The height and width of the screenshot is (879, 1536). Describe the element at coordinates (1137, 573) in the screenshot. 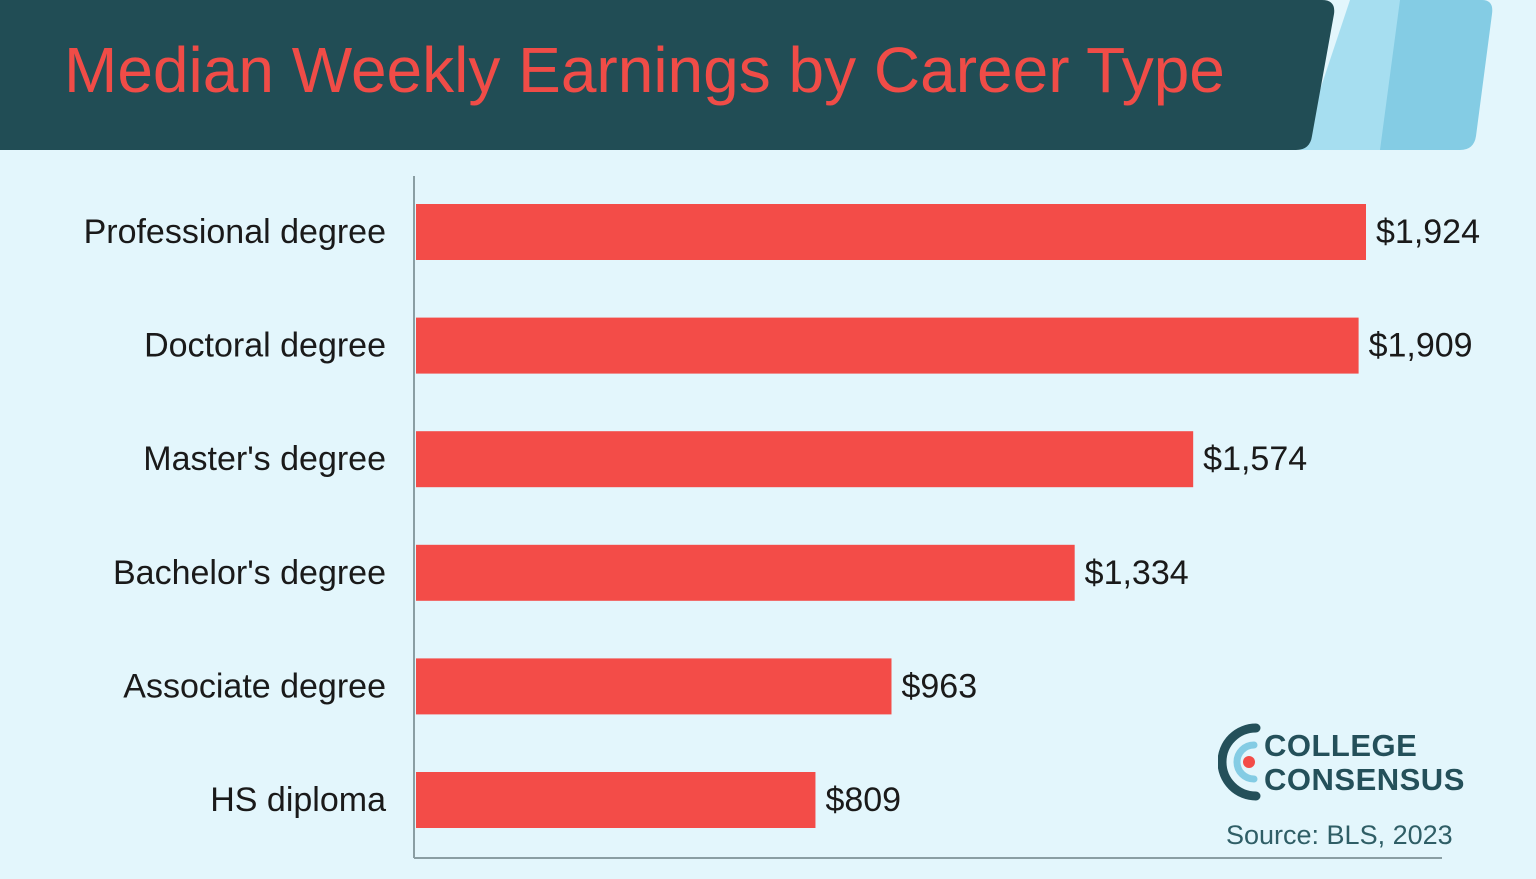

I see `value-label: $1,334` at that location.